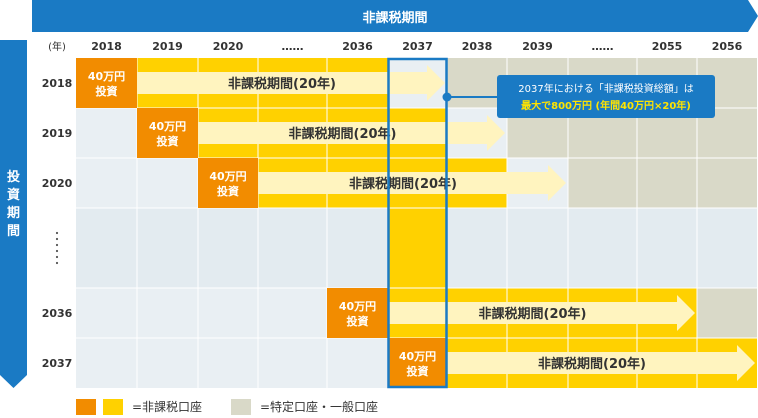  What do you see at coordinates (228, 46) in the screenshot?
I see `column-year: 2020` at bounding box center [228, 46].